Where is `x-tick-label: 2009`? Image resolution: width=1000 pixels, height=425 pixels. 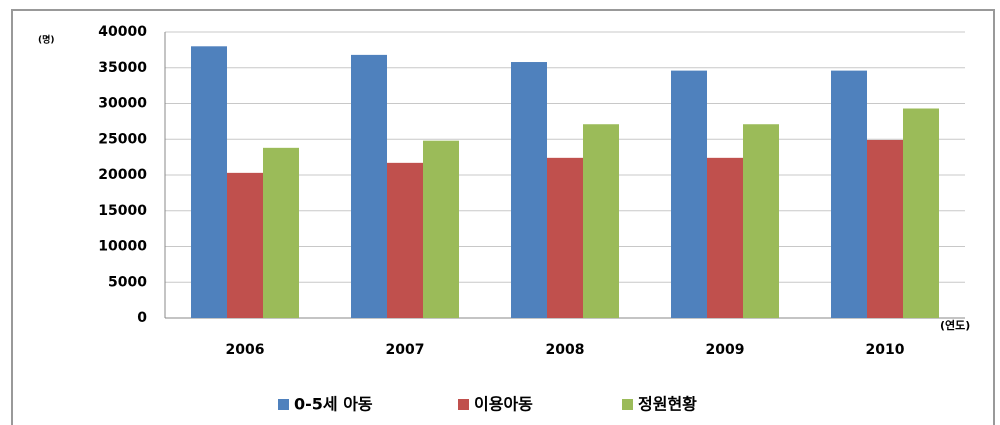
x-tick-label: 2009 is located at coordinates (725, 350).